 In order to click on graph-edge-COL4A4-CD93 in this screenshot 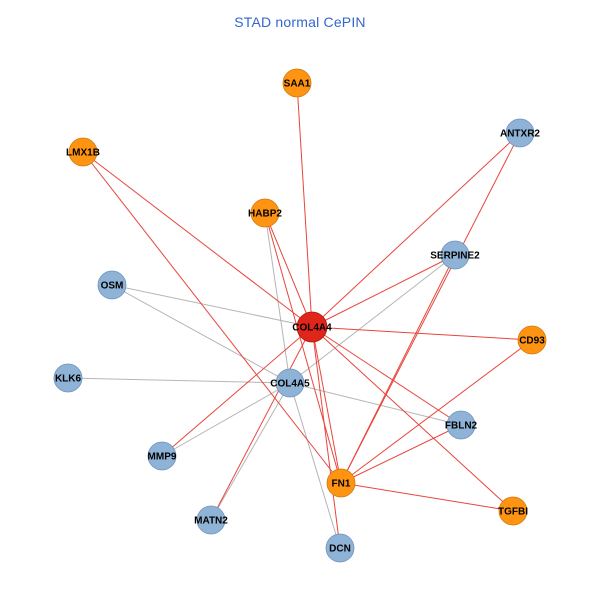, I will do `click(422, 333)`.